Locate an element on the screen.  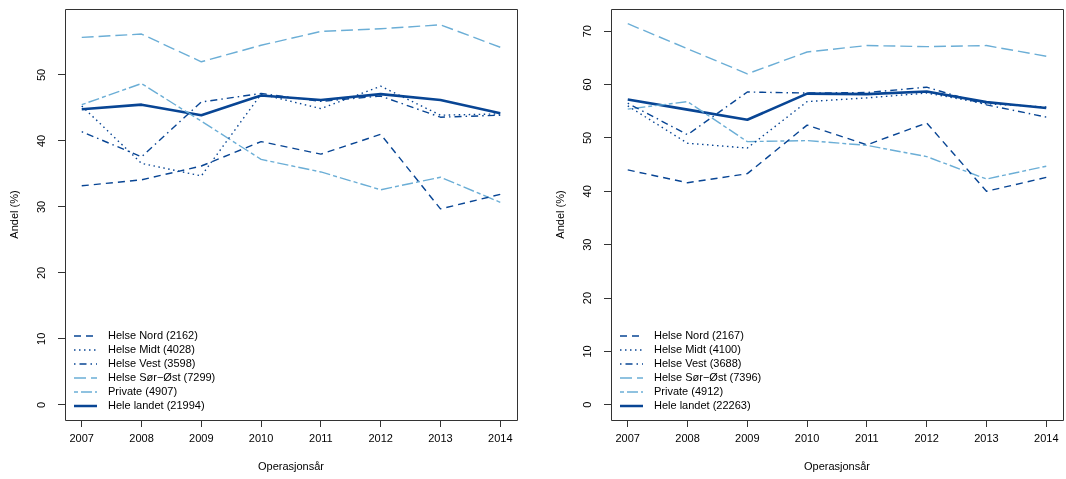
legend-label: Hele landet (22263) is located at coordinates (702, 405).